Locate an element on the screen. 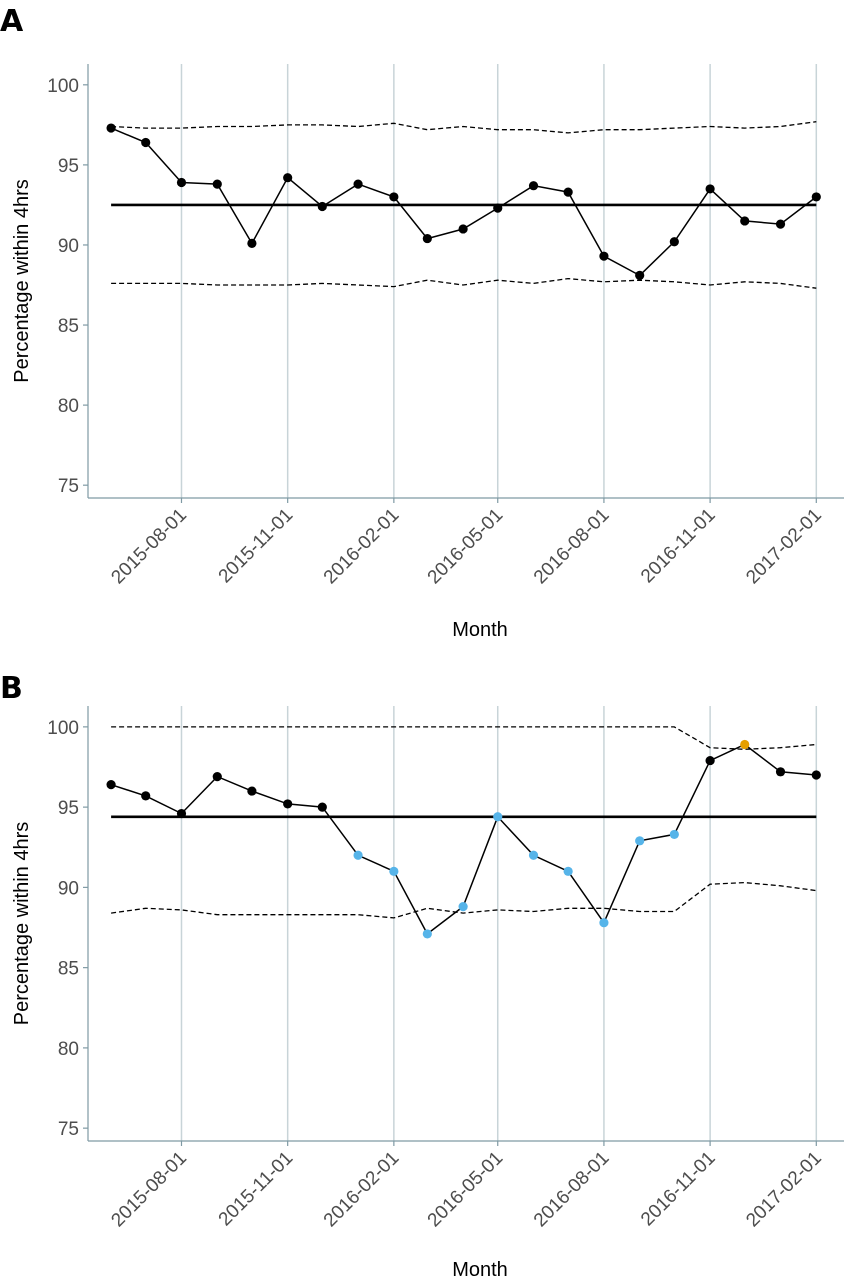 The image size is (844, 1280). panel-b-label: B is located at coordinates (11, 688).